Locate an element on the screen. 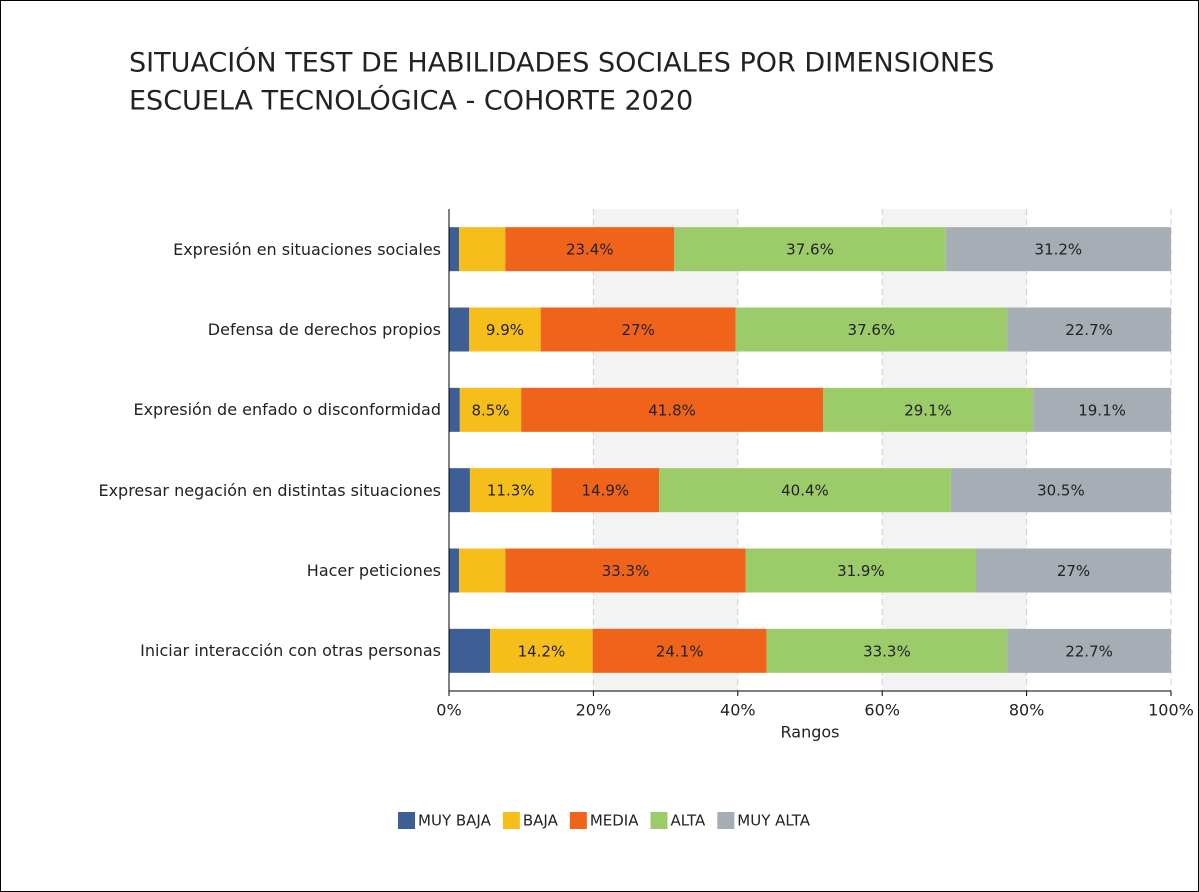 The image size is (1199, 892). data-label: 8.5% is located at coordinates (490, 410).